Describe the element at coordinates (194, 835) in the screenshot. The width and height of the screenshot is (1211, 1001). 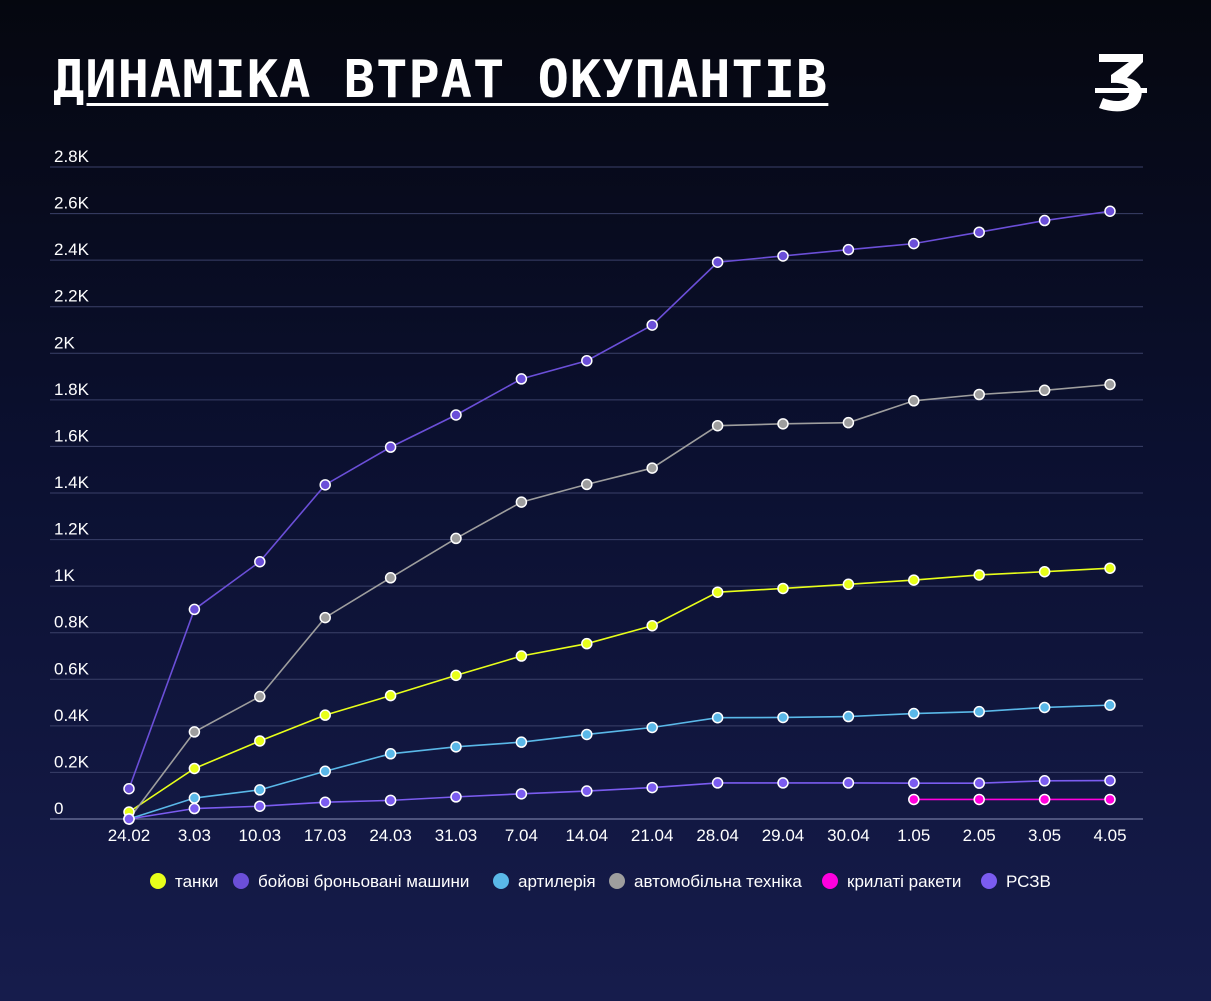
I see `x-tick-label: 3.03` at that location.